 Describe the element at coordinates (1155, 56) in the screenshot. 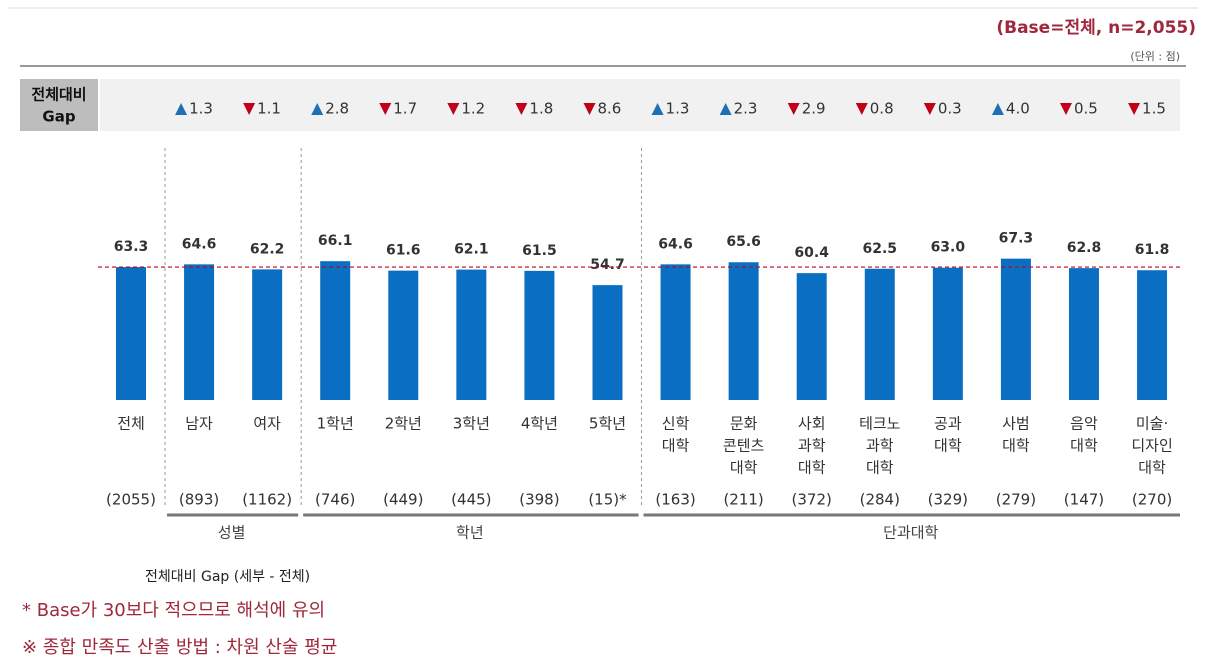

I see `unit-label: (단위 : 점)` at that location.